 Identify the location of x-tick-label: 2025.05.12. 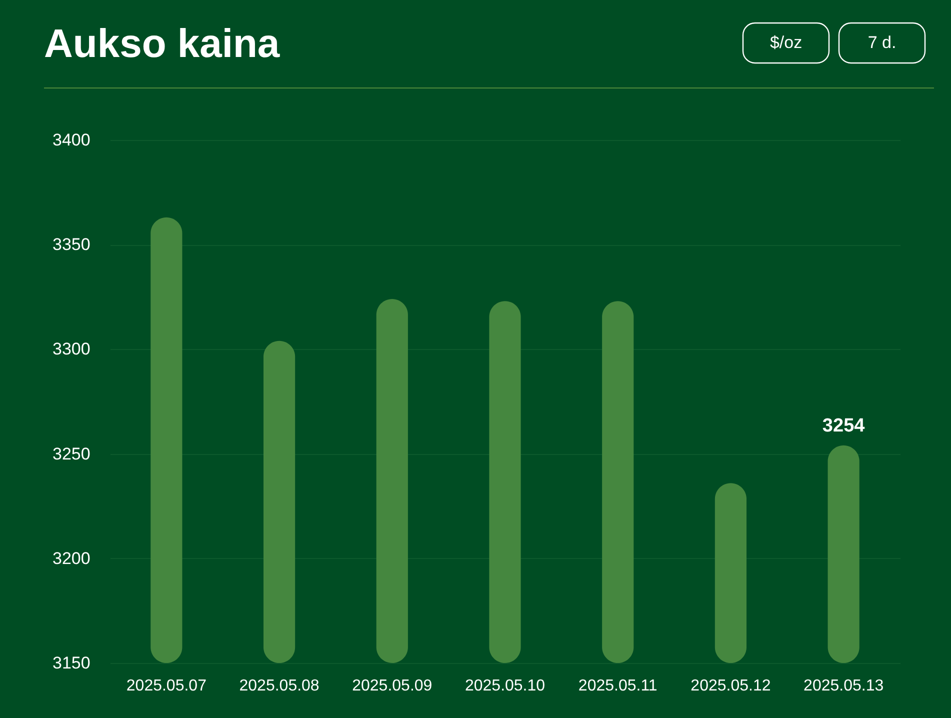
(730, 686).